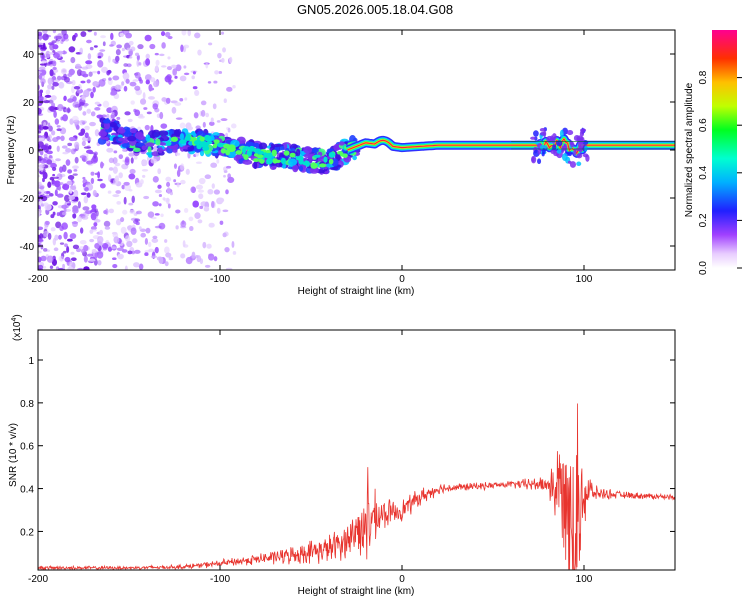 This screenshot has width=750, height=600. Describe the element at coordinates (27, 199) in the screenshot. I see `y-tick-label: -20` at that location.